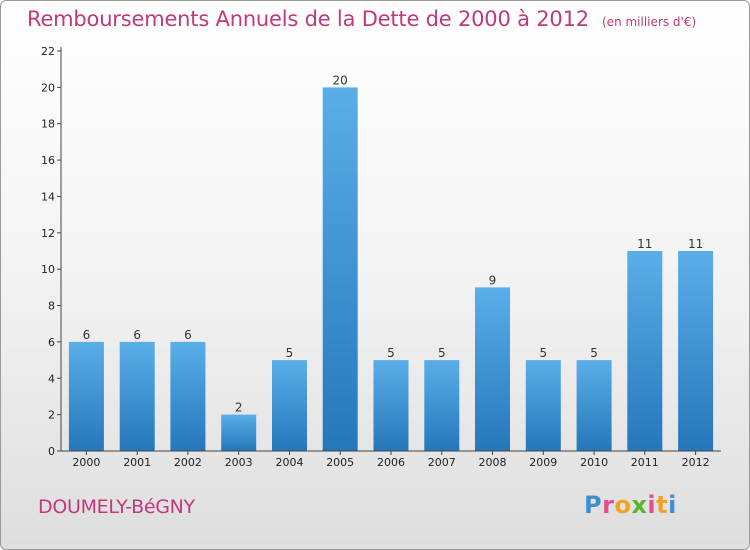 The image size is (750, 550). Describe the element at coordinates (289, 405) in the screenshot. I see `bar-2004` at that location.